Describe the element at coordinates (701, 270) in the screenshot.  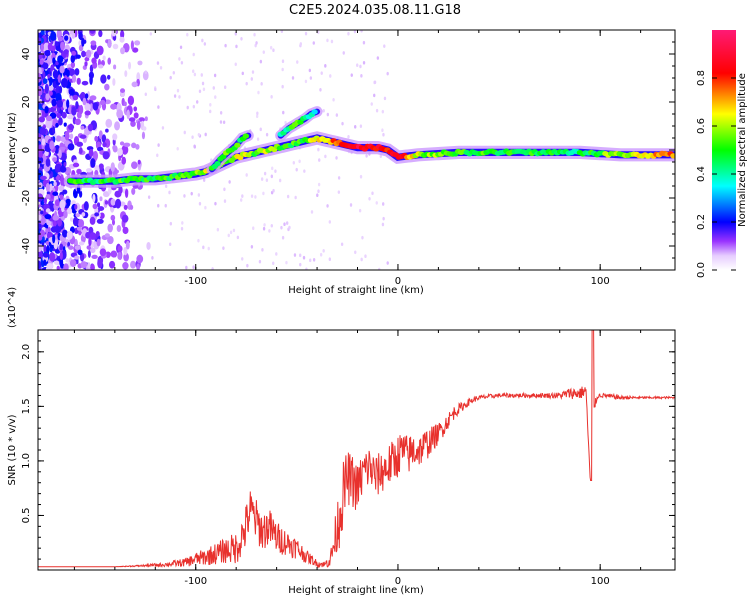
I see `colorbar-tick-label: 0.0` at that location.